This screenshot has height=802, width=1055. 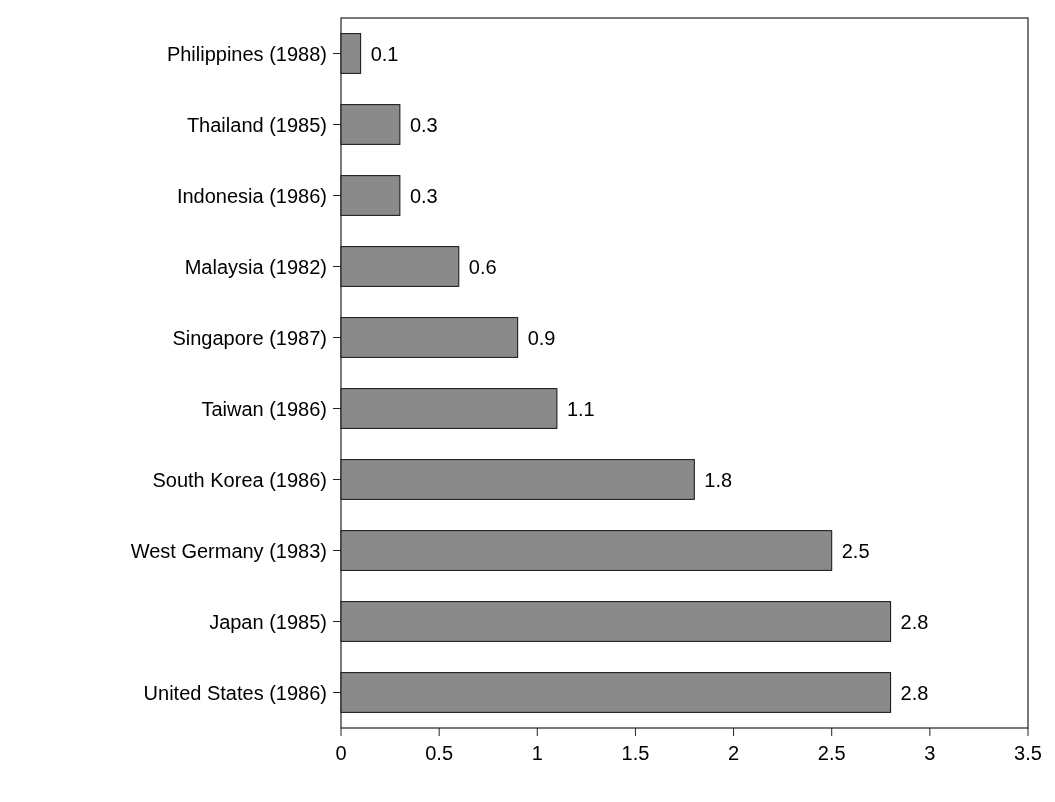 What do you see at coordinates (341, 753) in the screenshot?
I see `x-tick-label: 0` at bounding box center [341, 753].